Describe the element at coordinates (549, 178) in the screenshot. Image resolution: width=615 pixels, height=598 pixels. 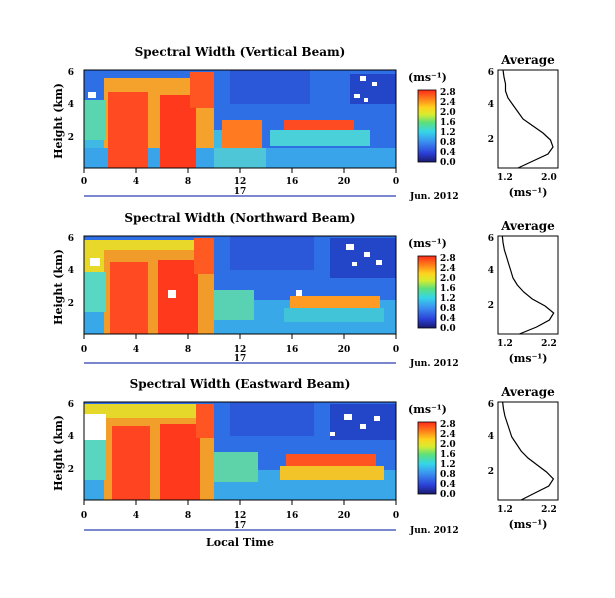
I see `avg-x-tick: 2.0` at that location.